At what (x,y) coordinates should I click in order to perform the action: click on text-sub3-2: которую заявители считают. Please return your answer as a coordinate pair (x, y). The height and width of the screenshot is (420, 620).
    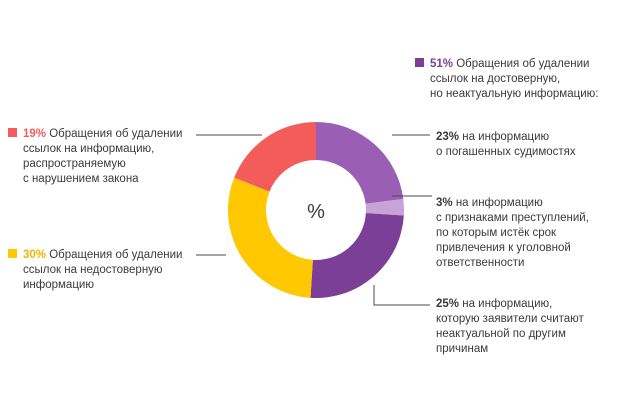
    Looking at the image, I should click on (510, 319).